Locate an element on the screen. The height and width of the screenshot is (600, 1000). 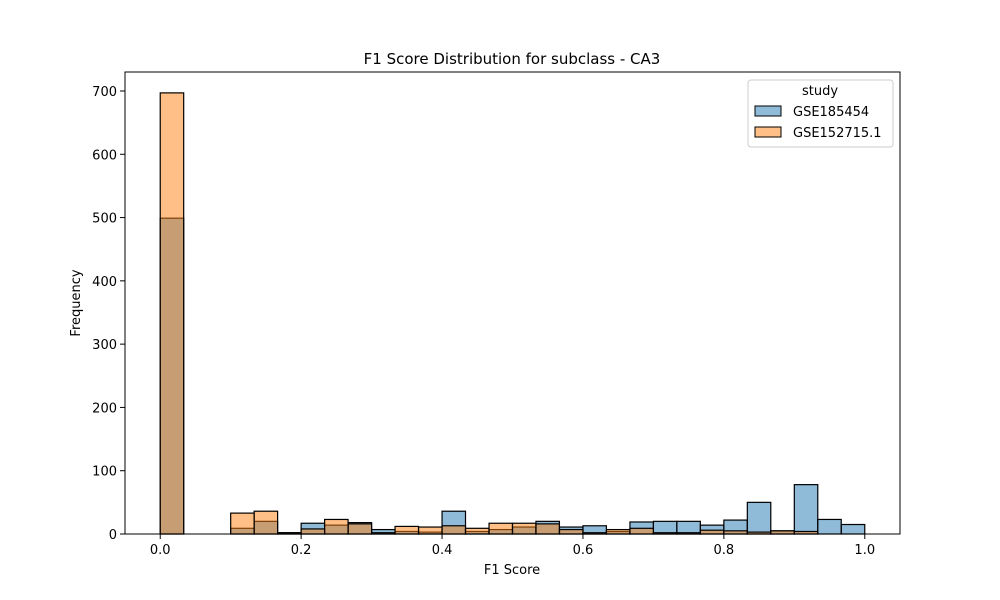
y-tick-label: 0 is located at coordinates (113, 535).